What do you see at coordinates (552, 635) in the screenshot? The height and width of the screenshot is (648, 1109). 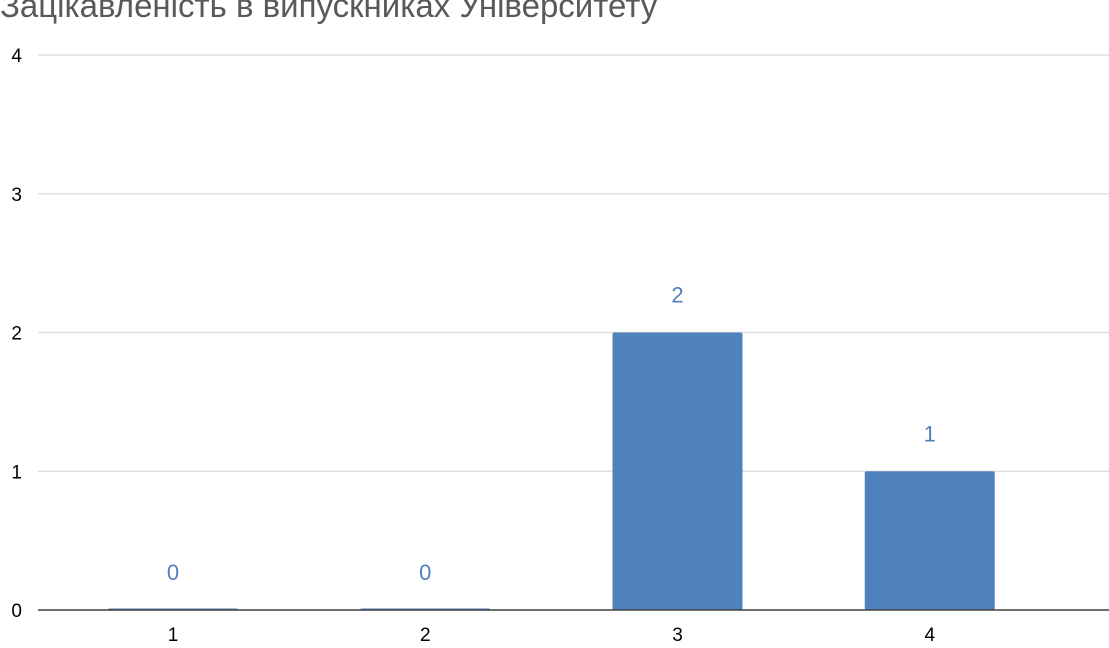 I see `x-axis-tick-labels: 12345` at bounding box center [552, 635].